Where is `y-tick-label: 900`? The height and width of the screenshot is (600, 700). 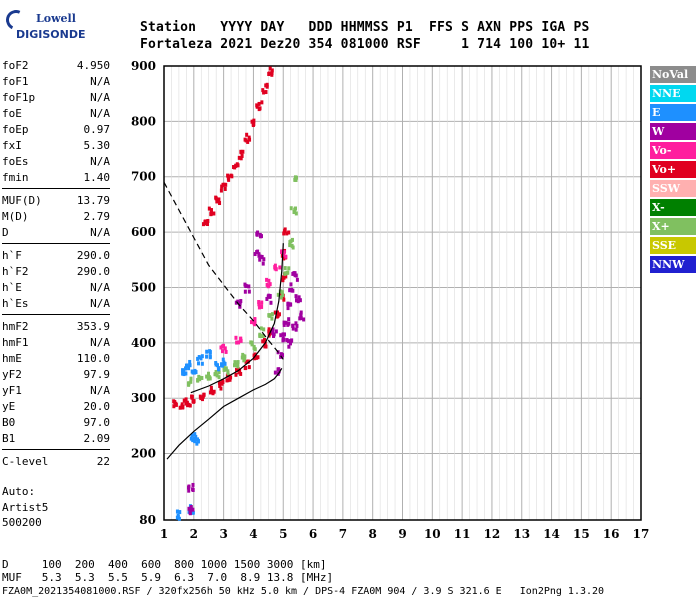 y-tick-label: 900 is located at coordinates (143, 66).